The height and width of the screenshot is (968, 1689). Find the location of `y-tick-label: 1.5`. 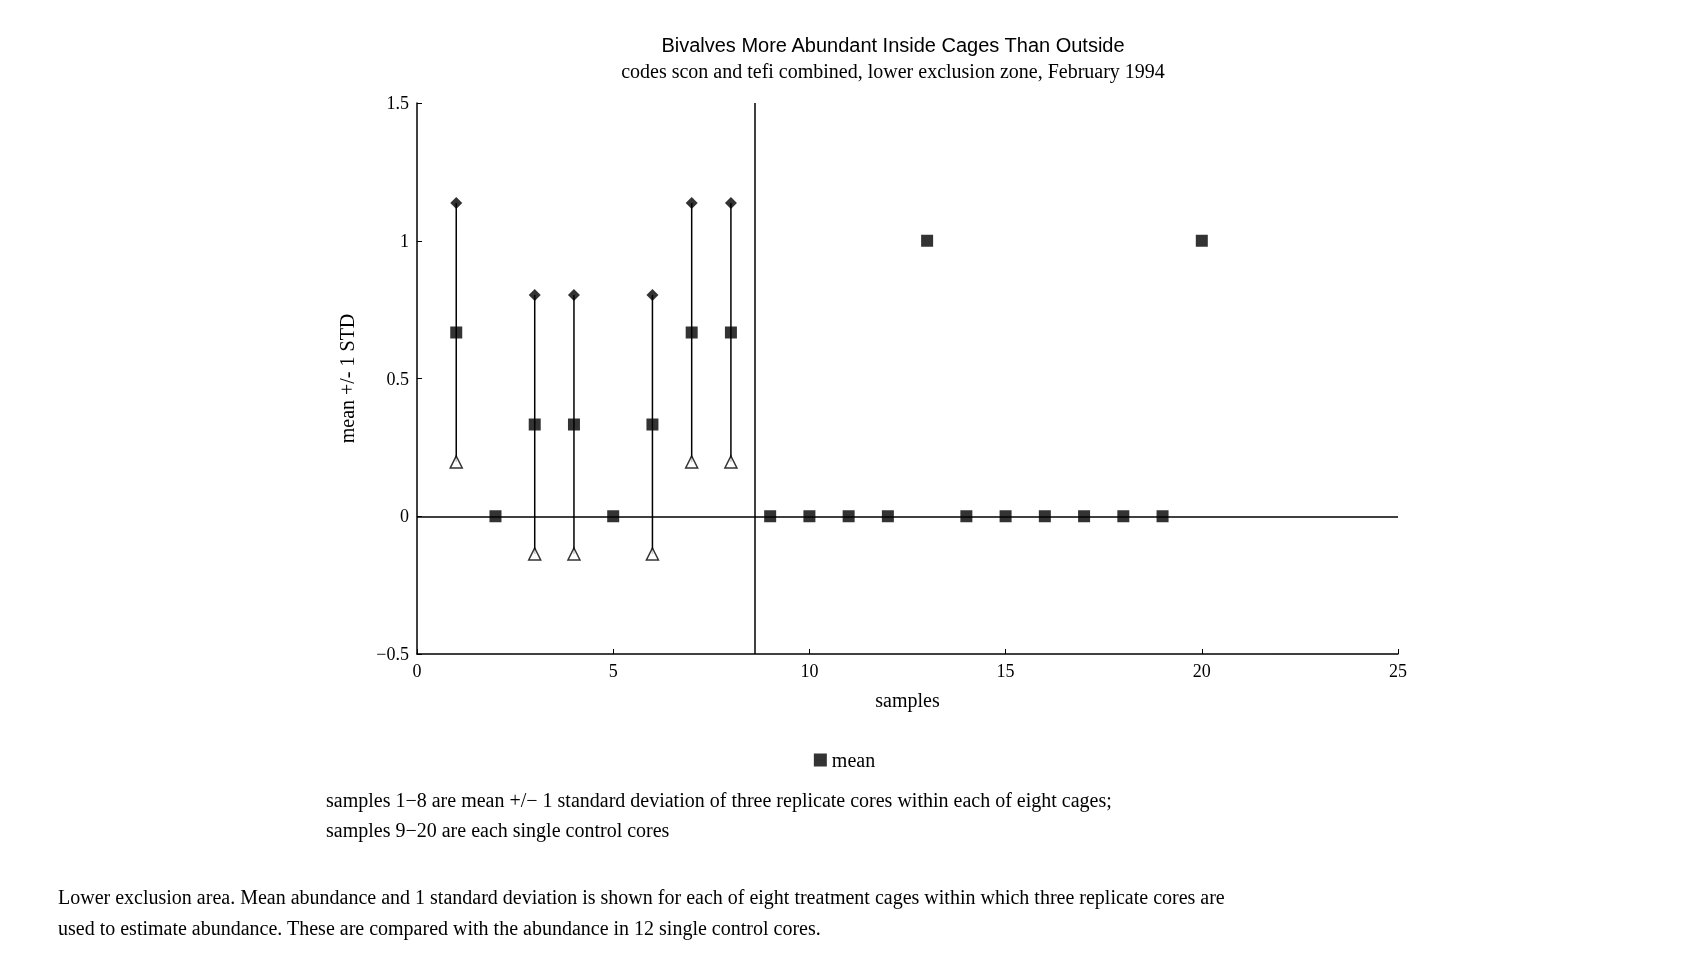

y-tick-label: 1.5 is located at coordinates (397, 103).